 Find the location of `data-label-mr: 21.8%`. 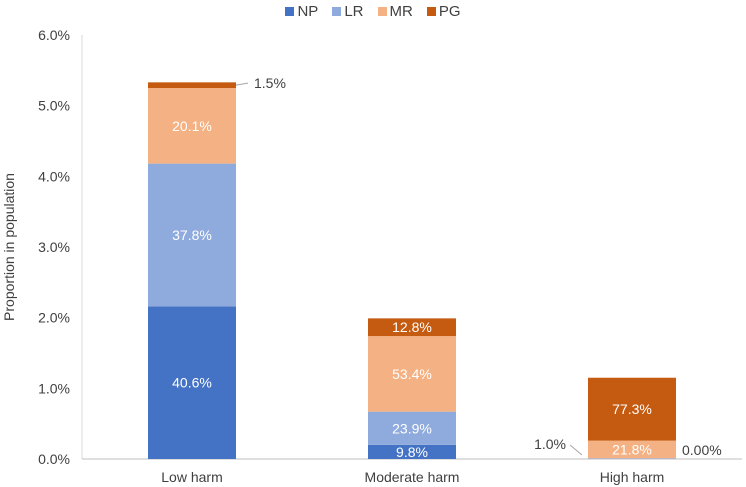

data-label-mr: 21.8% is located at coordinates (632, 449).